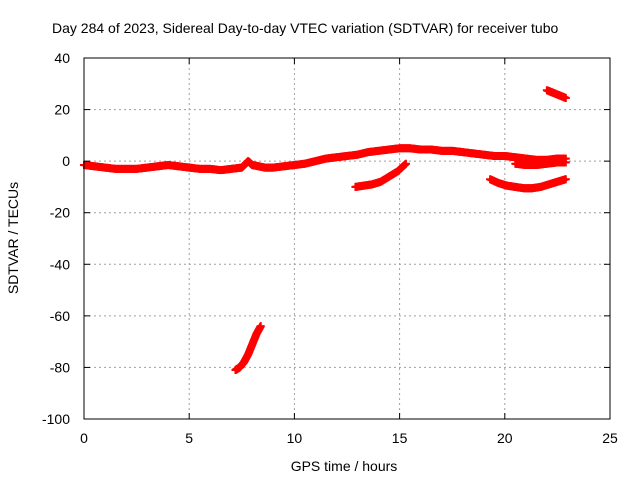  I want to click on x-tick-label: 10, so click(295, 438).